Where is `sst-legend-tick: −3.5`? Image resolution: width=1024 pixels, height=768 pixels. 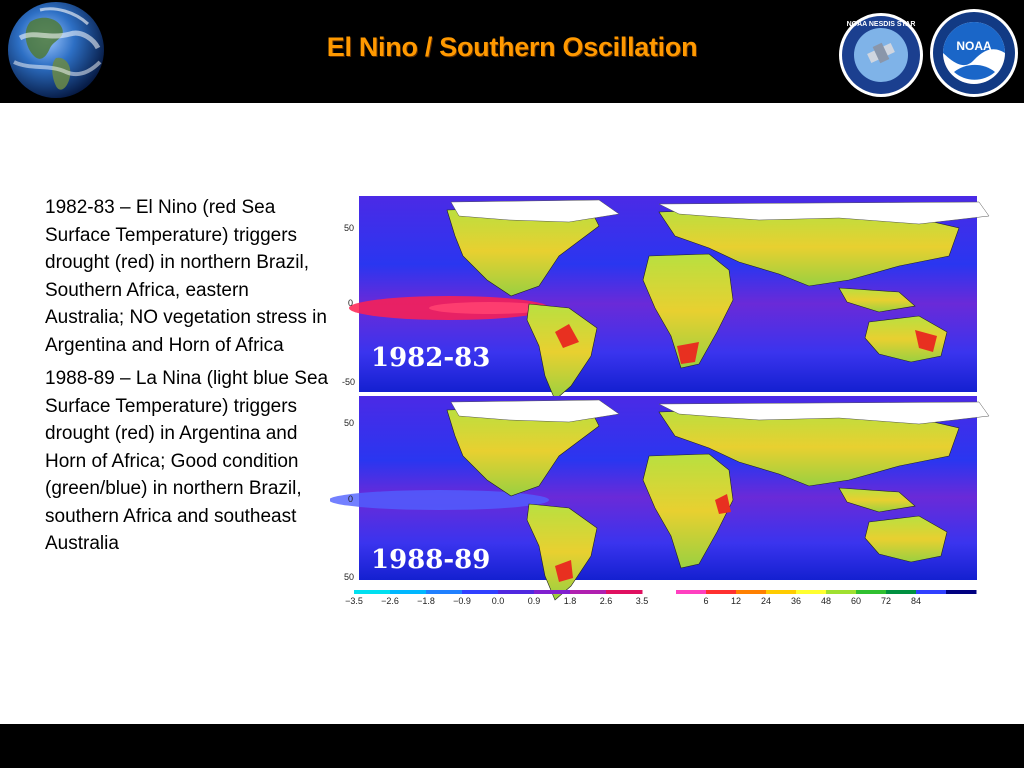 sst-legend-tick: −3.5 is located at coordinates (354, 601).